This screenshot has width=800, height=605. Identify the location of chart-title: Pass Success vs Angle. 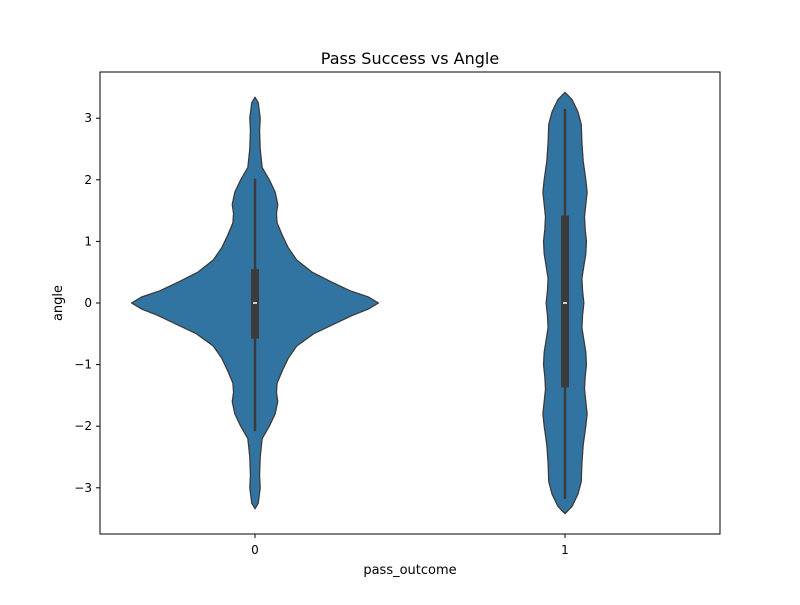
(410, 58).